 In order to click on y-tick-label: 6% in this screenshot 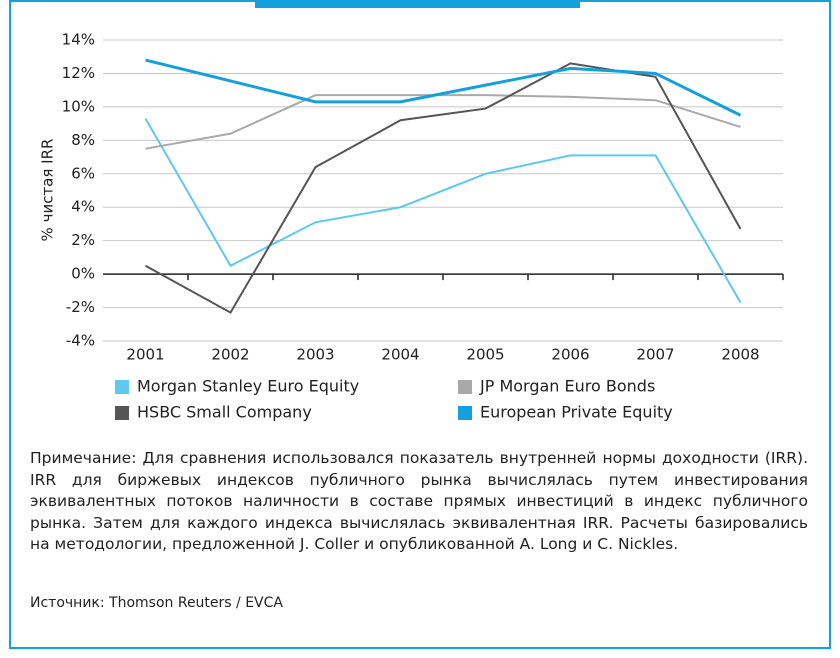, I will do `click(83, 173)`.